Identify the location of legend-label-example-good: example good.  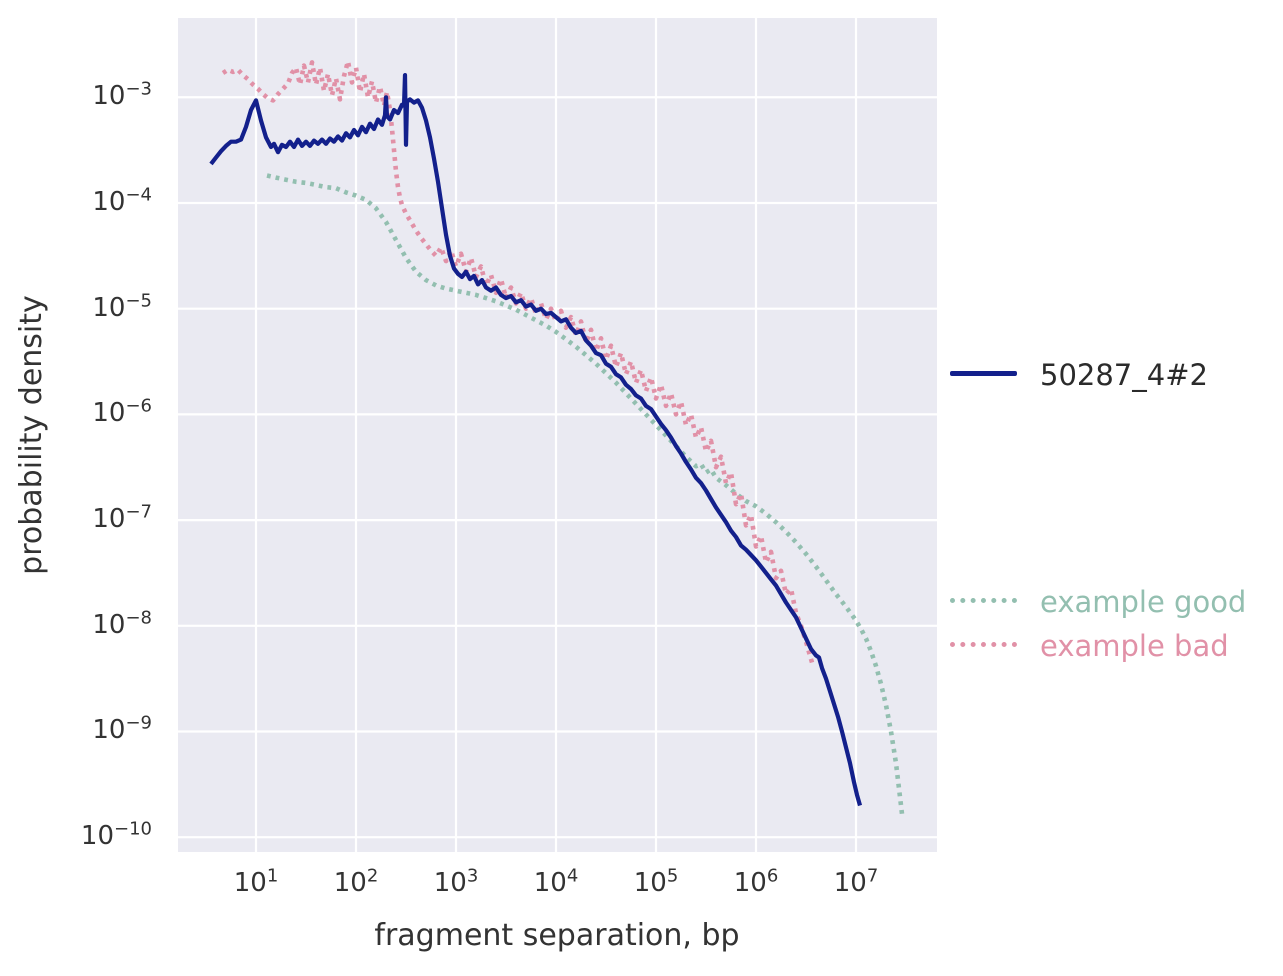
(1143, 602).